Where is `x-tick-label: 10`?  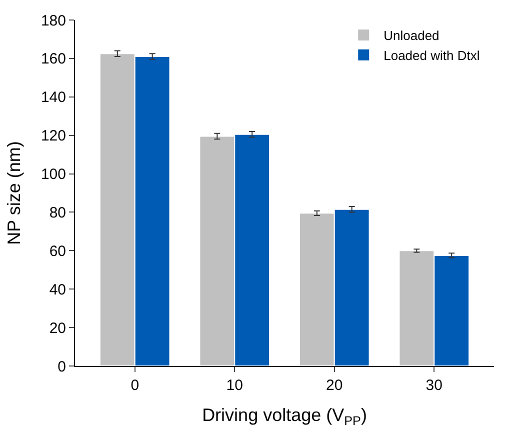
x-tick-label: 10 is located at coordinates (234, 385).